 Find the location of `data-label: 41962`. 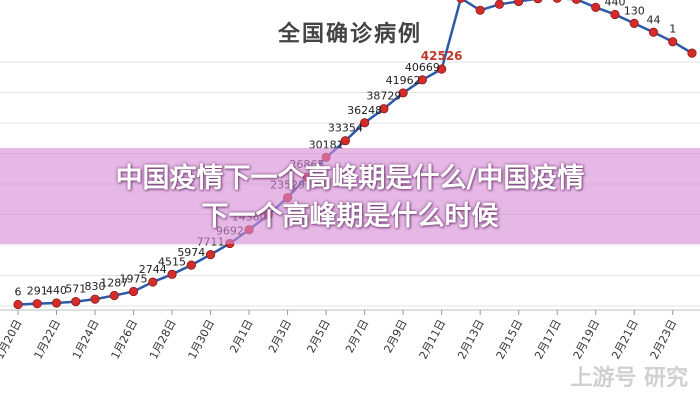

data-label: 41962 is located at coordinates (403, 80).